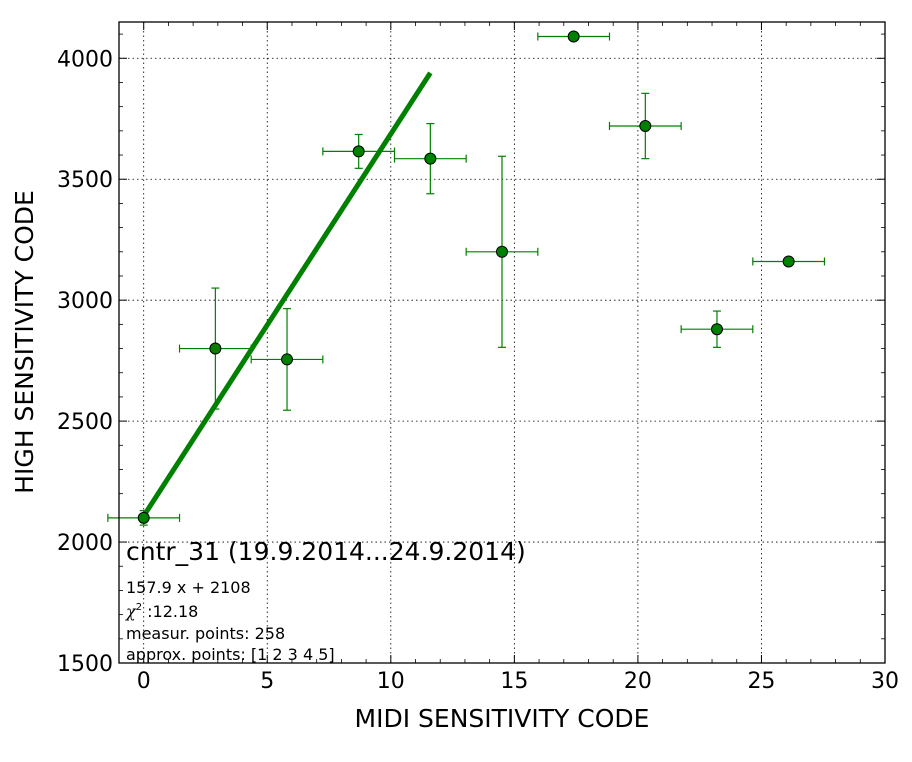 Image resolution: width=912 pixels, height=762 pixels. What do you see at coordinates (131, 611) in the screenshot?
I see `chi-symbol: χ` at bounding box center [131, 611].